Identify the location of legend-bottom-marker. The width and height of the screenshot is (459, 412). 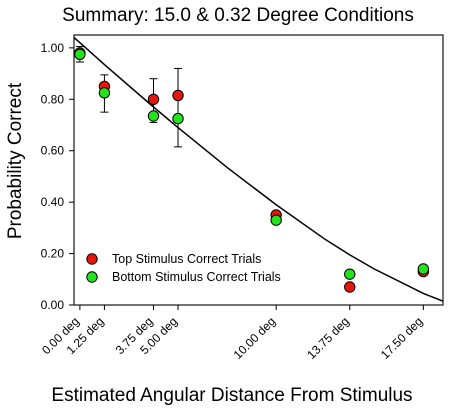
(92, 277).